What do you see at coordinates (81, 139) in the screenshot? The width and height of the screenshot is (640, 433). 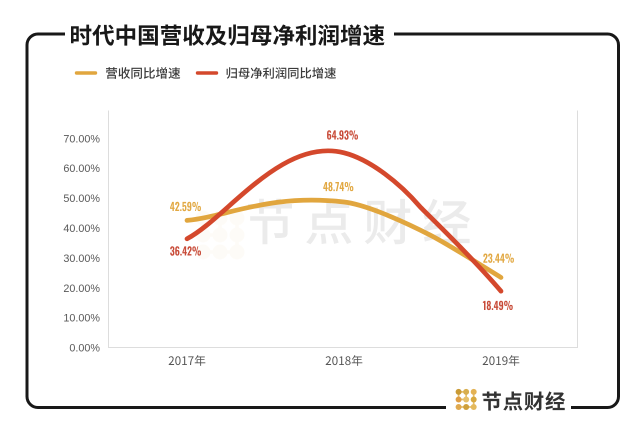 I see `svg-text: 70.00%` at bounding box center [81, 139].